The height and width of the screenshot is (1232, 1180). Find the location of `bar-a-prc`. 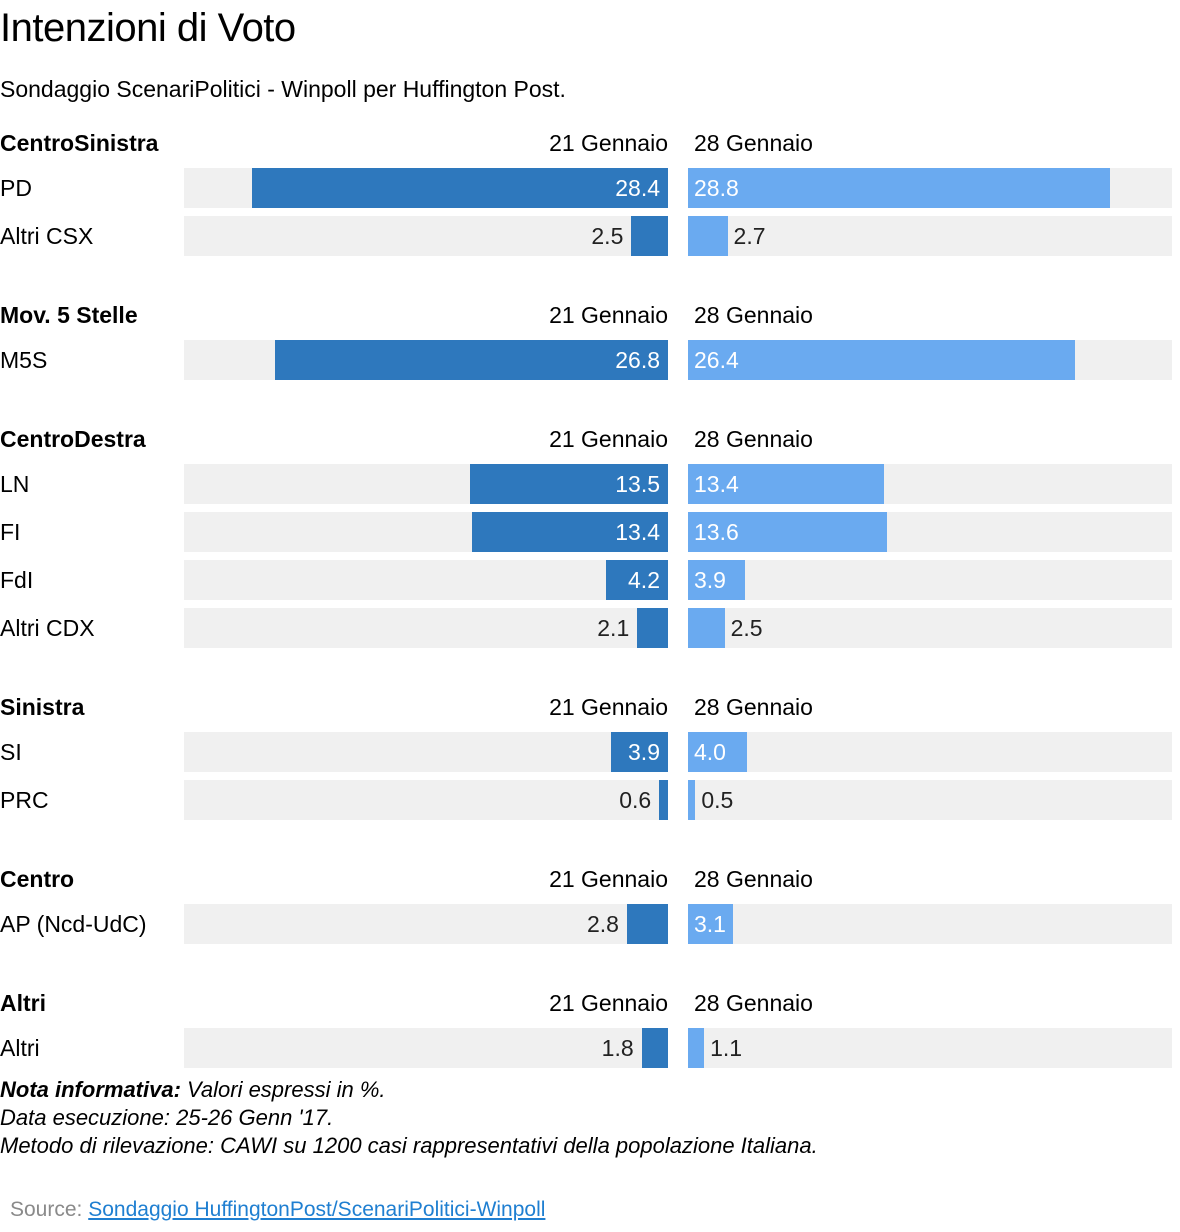

bar-a-prc is located at coordinates (663, 800).